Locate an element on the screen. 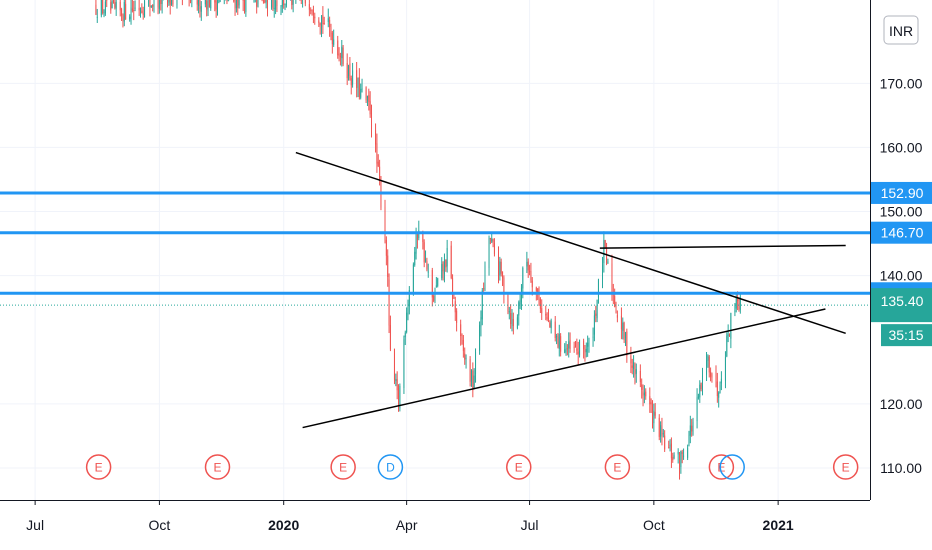 The image size is (932, 550). time-tick-label: Jul is located at coordinates (35, 525).